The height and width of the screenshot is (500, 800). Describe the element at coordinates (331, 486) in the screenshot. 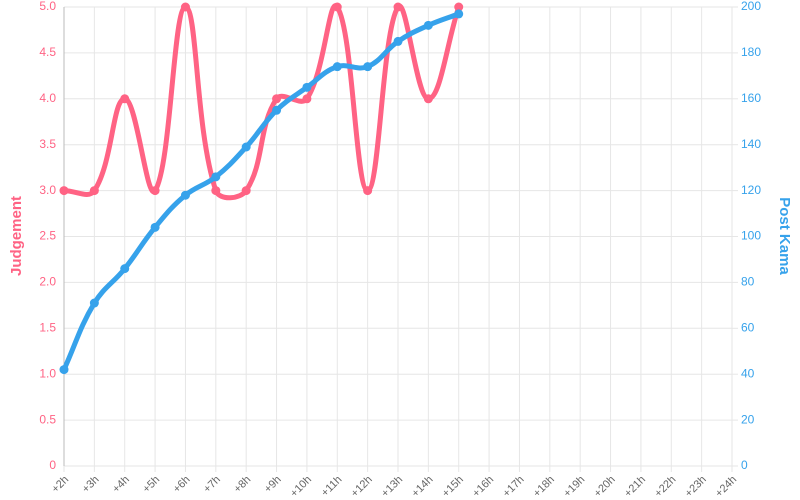

I see `x-tick-label: +11h` at that location.